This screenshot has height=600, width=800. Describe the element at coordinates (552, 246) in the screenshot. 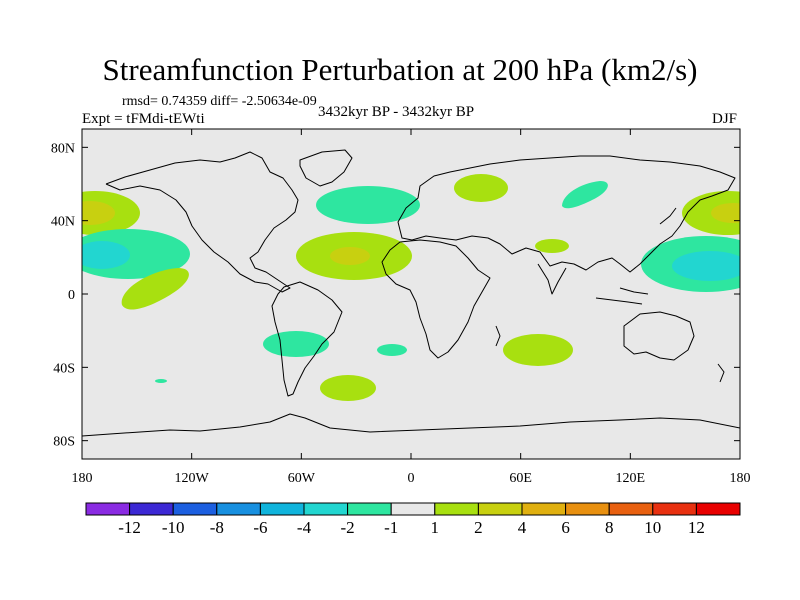

I see `india-positive` at that location.